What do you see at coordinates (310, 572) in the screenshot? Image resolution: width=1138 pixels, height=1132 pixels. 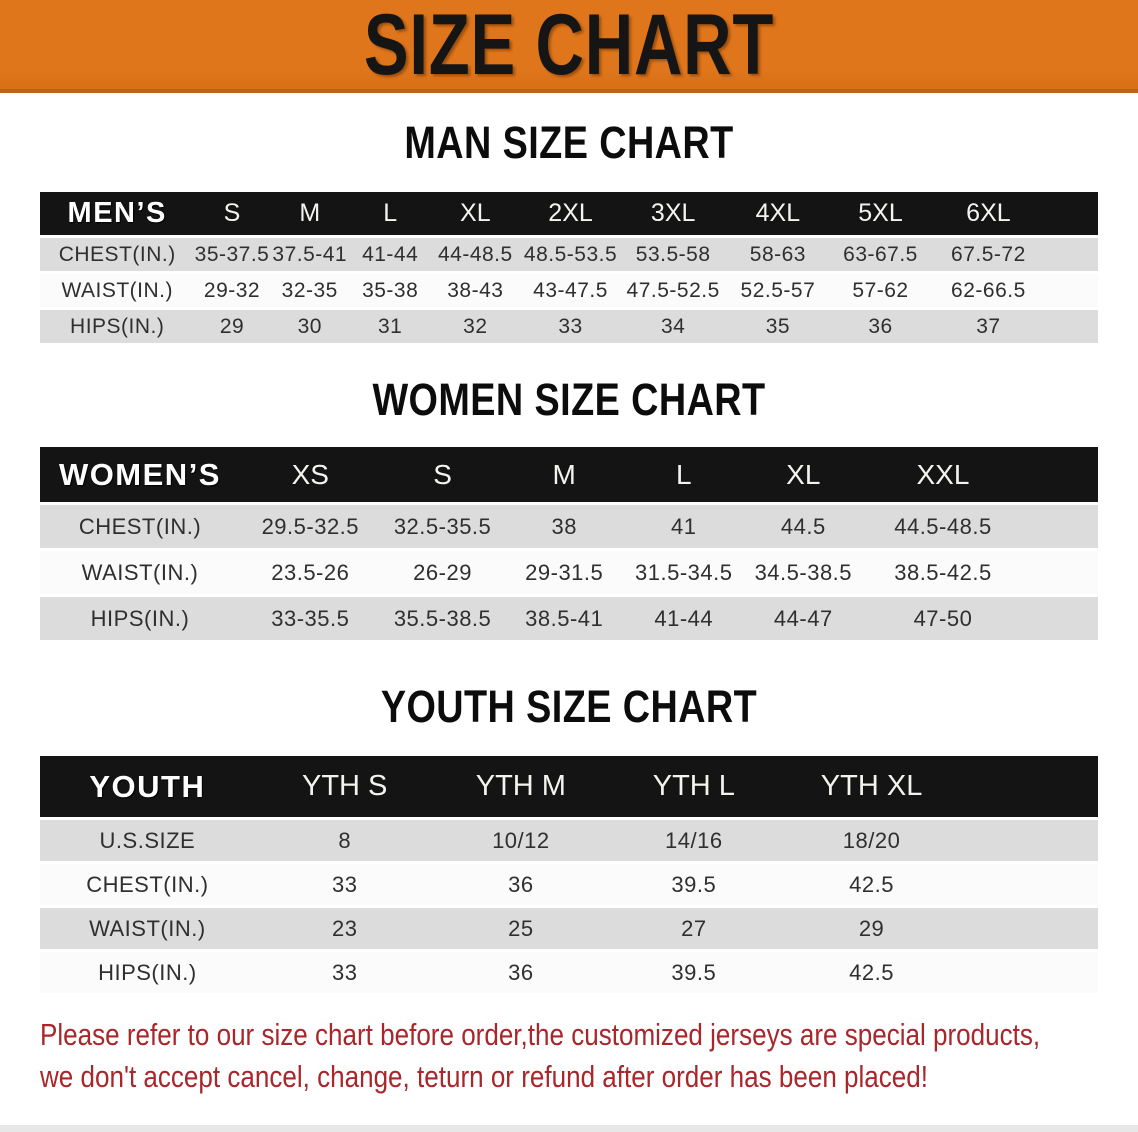 I see `measurement-value: 23.5-26` at bounding box center [310, 572].